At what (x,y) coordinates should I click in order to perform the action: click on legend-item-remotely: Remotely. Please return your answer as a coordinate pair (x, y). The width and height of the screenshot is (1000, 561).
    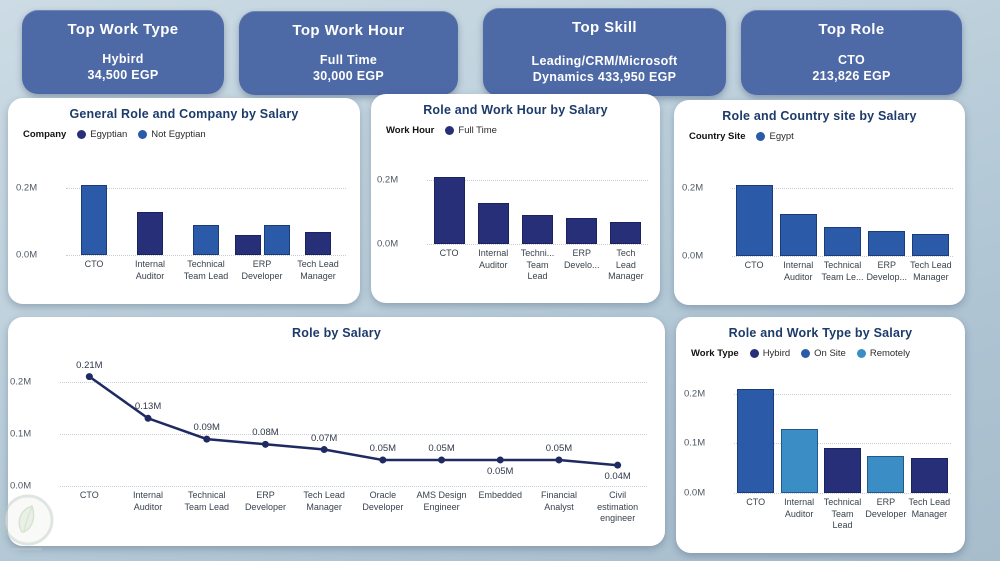
    Looking at the image, I should click on (883, 353).